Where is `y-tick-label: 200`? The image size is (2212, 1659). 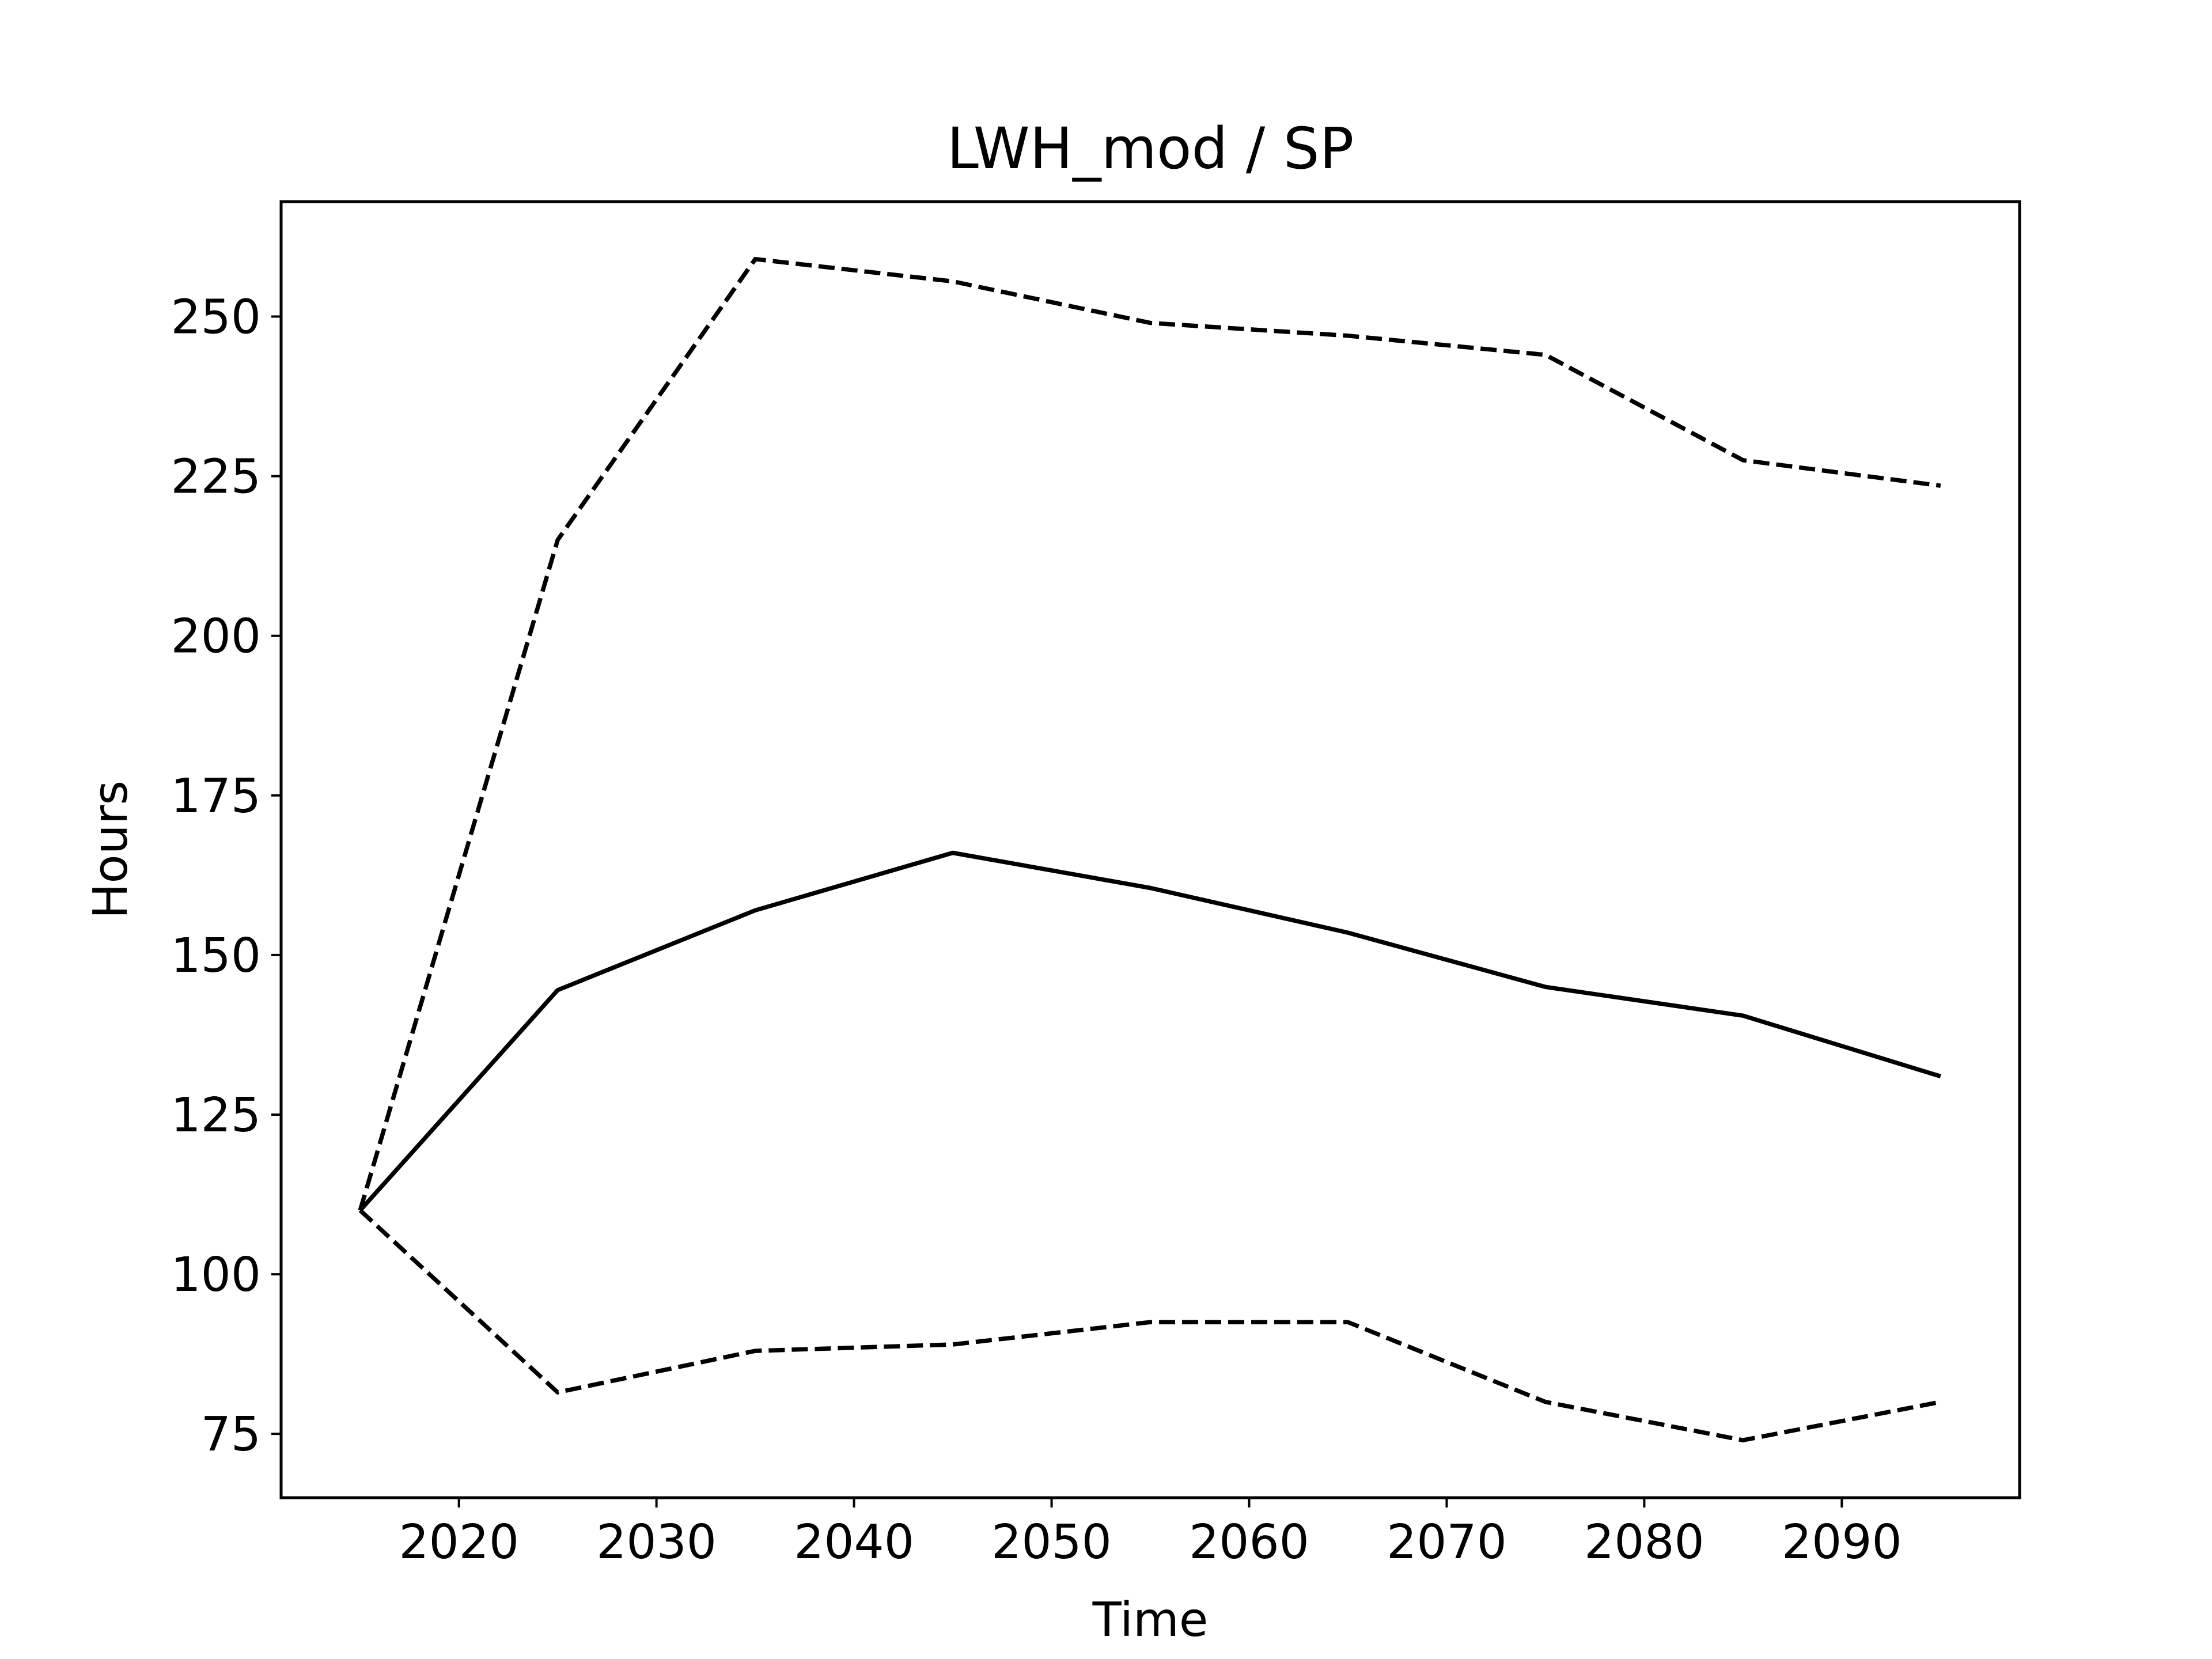 y-tick-label: 200 is located at coordinates (216, 636).